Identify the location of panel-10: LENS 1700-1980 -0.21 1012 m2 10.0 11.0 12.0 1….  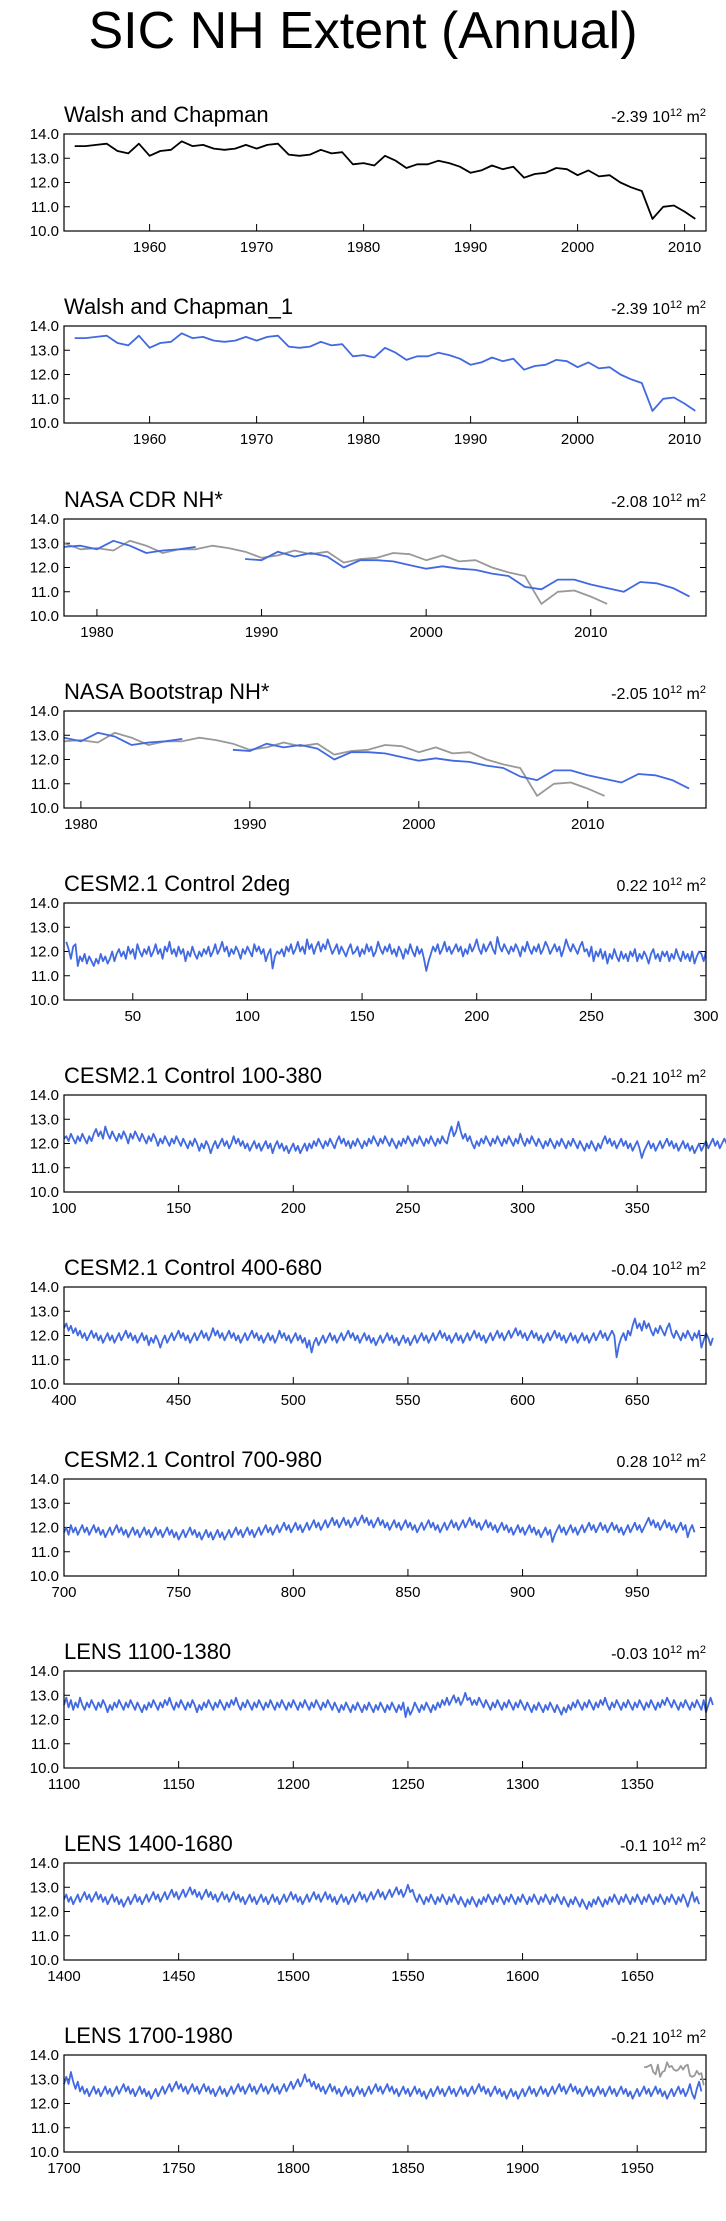
(368, 2100).